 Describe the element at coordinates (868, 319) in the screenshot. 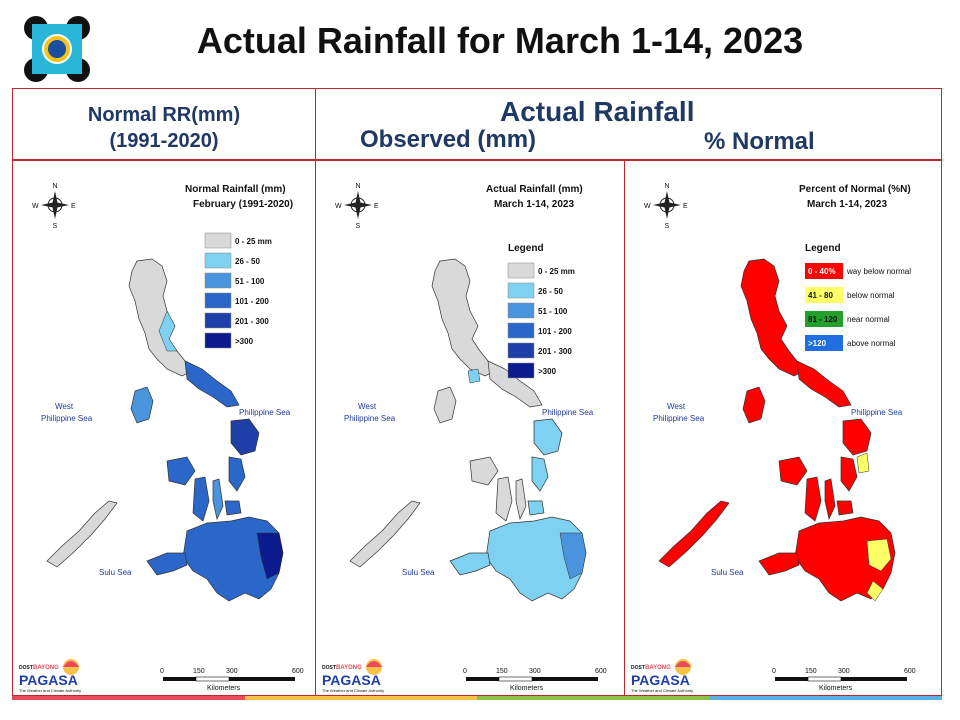

I see `legend-desc: near normal` at that location.